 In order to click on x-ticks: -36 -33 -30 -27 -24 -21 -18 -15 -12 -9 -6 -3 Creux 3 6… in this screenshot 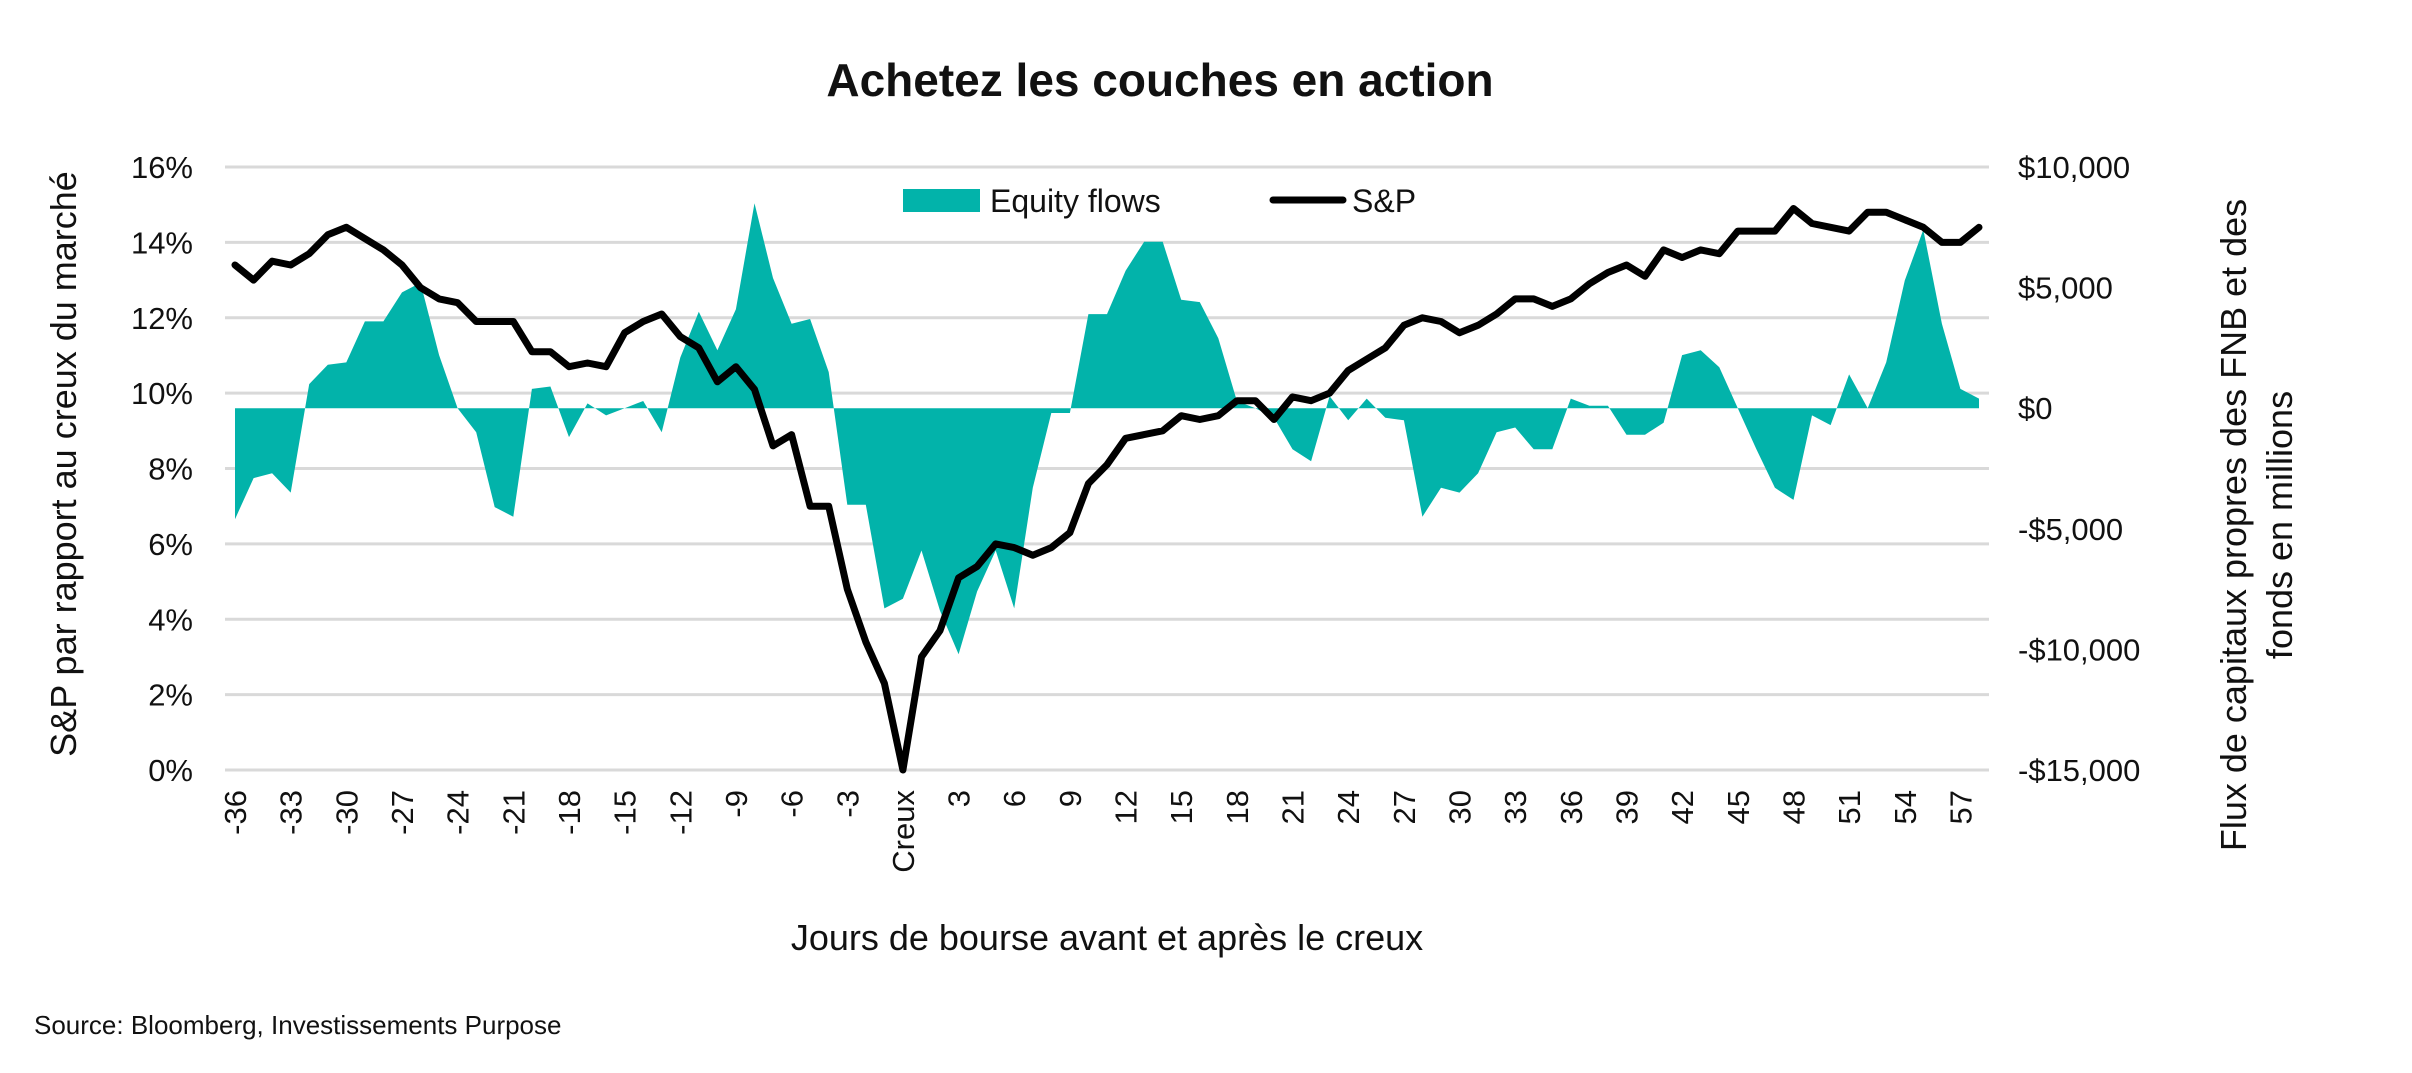, I will do `click(1098, 831)`.